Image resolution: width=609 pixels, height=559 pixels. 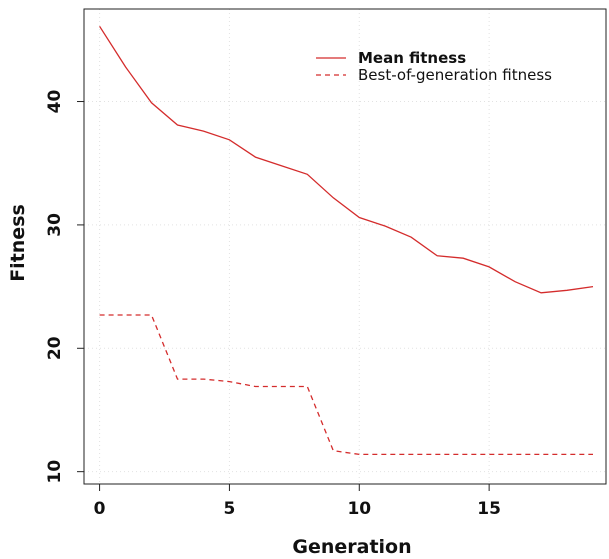 I want to click on y-tick-label: 40, so click(x=55, y=102).